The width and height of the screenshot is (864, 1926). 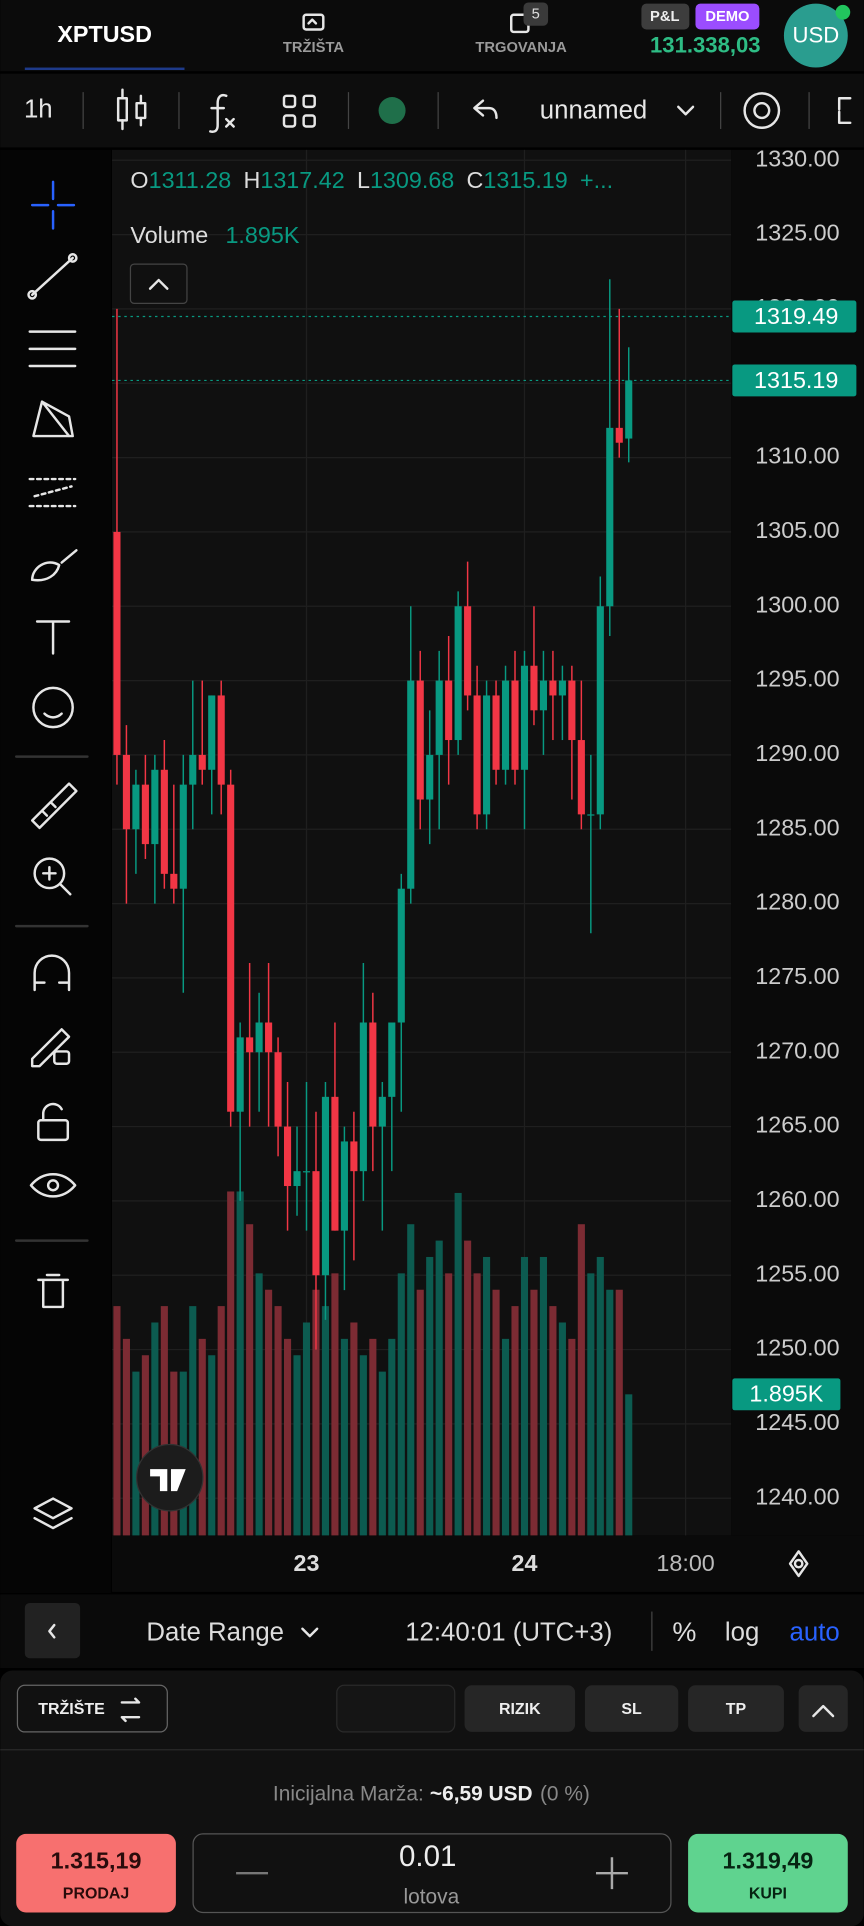 I want to click on fullscreen-icon, so click(x=844, y=111).